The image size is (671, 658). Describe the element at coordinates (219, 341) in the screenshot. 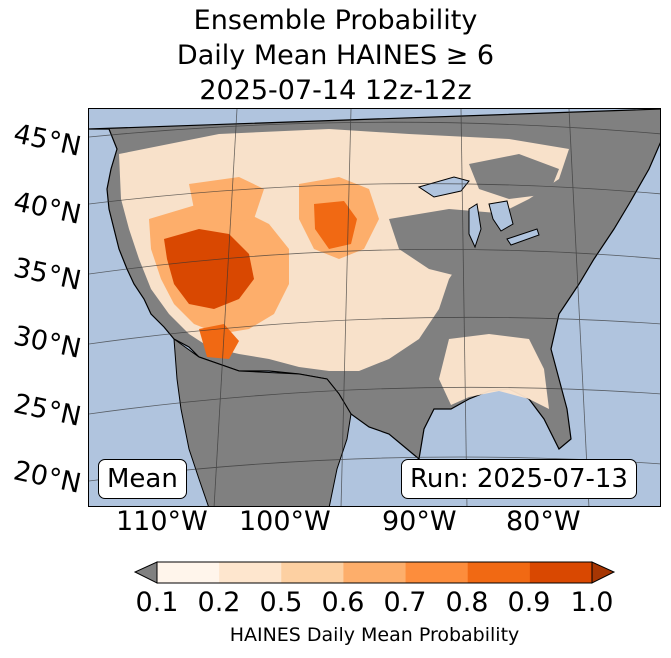

I see `prob-band-high-arizona` at that location.